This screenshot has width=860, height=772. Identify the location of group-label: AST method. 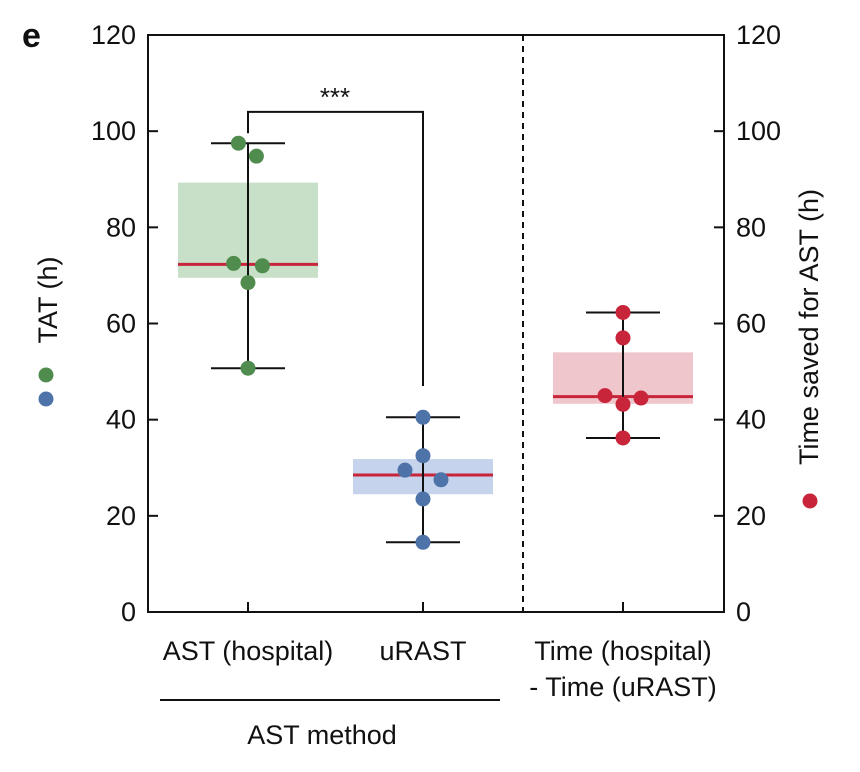
(322, 735).